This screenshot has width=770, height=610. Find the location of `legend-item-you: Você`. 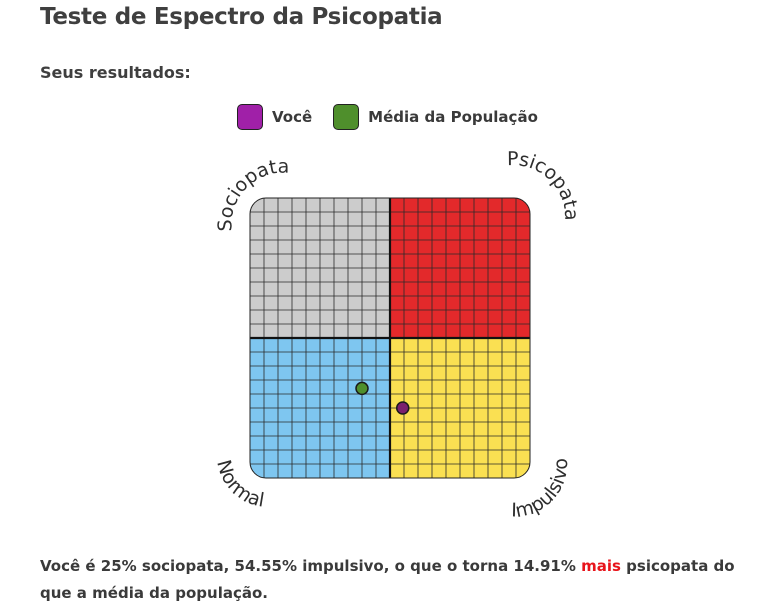

legend-item-you: Você is located at coordinates (274, 117).